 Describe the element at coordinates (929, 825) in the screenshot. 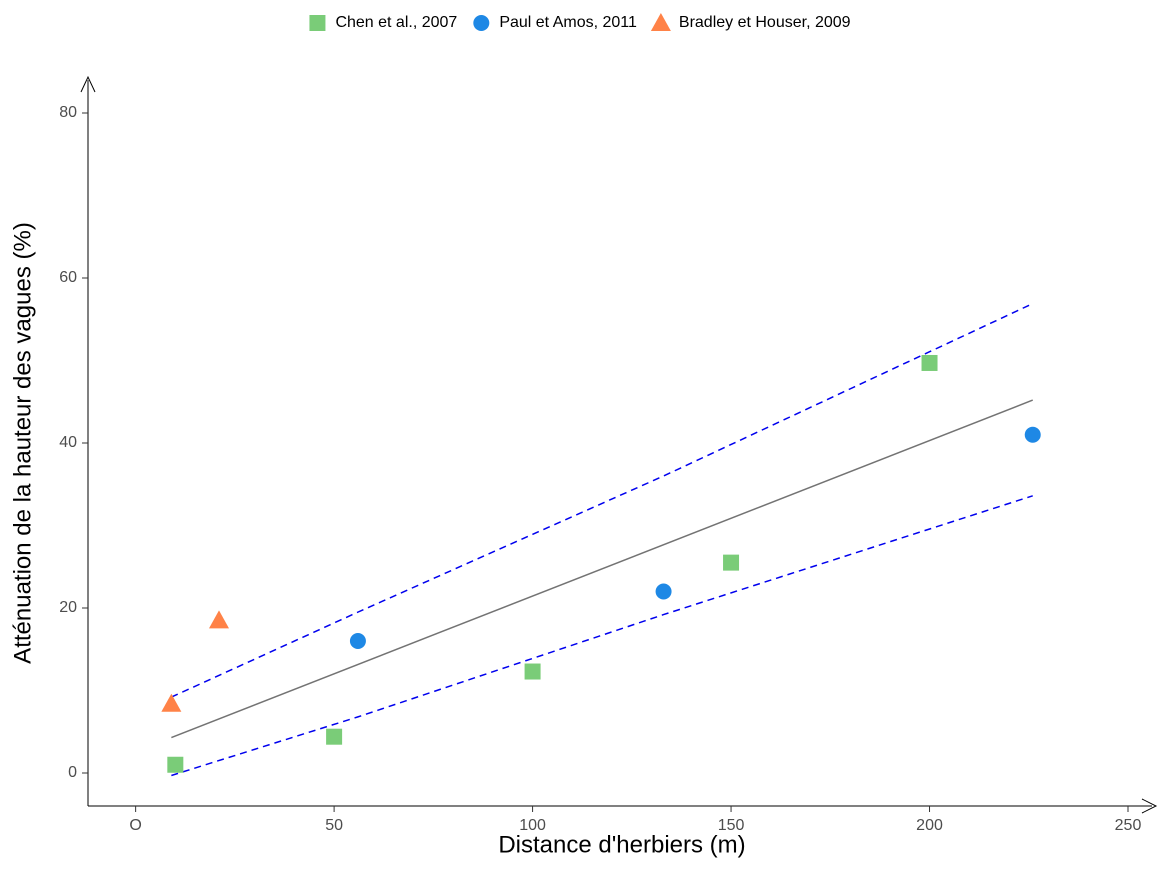

I see `x-tick-label: 200` at that location.